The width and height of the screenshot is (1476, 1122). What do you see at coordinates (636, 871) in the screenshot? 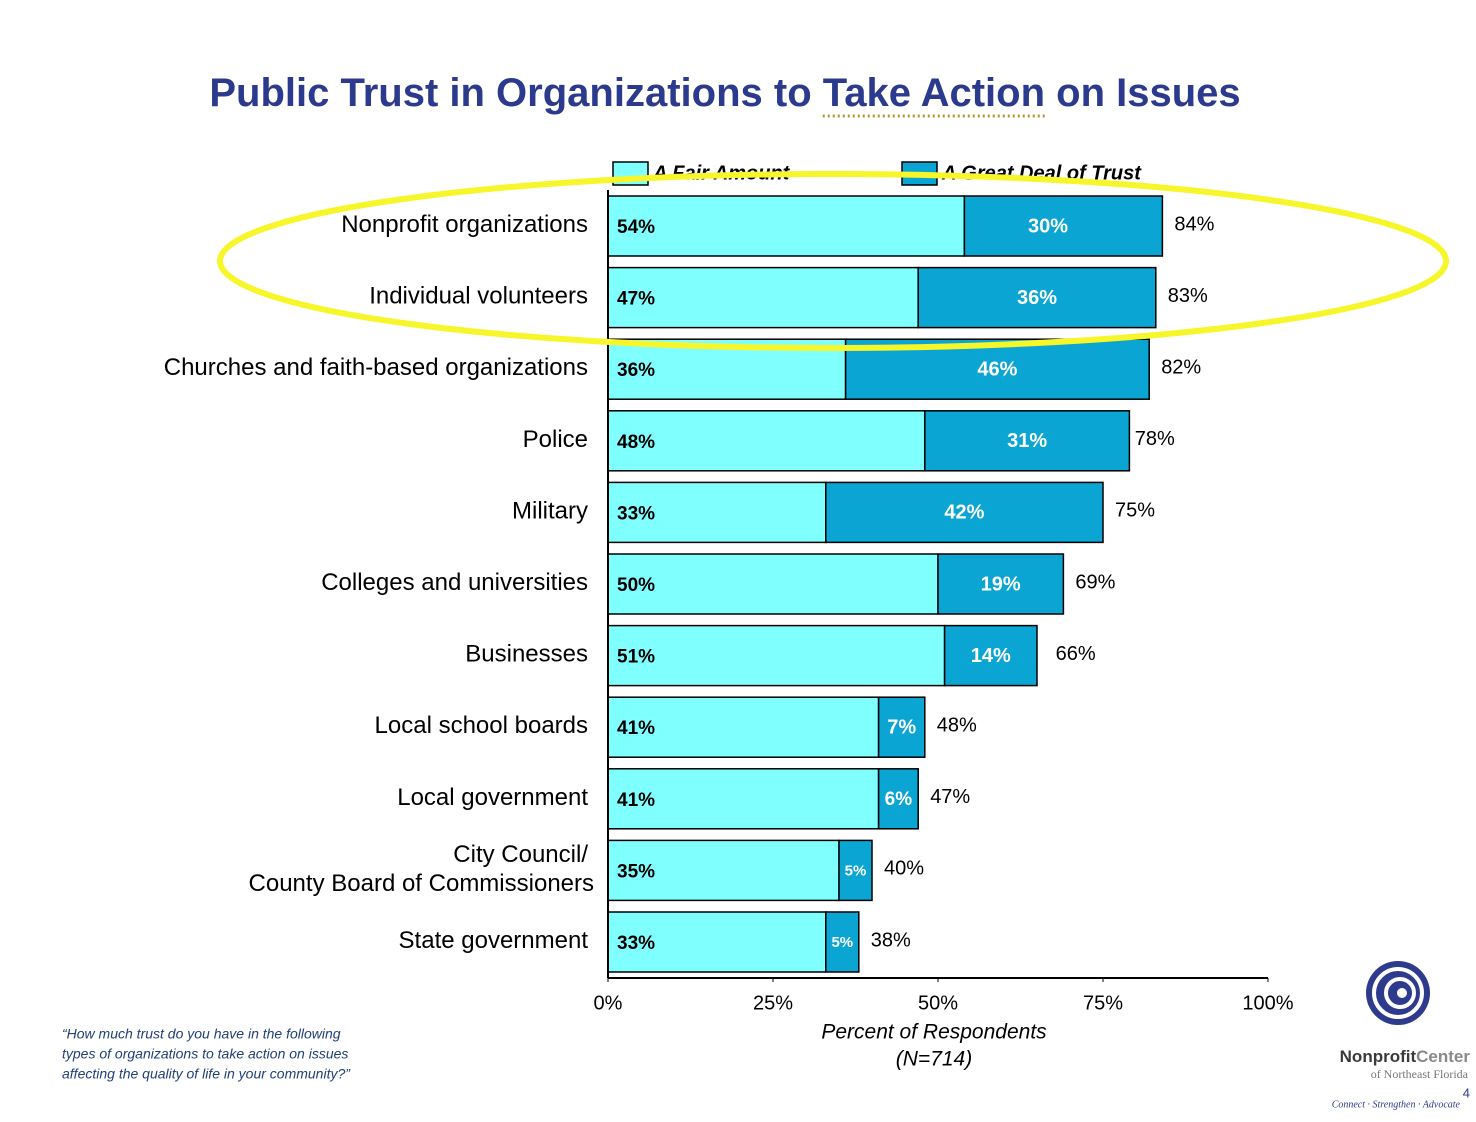
I see `value-label: 35%` at bounding box center [636, 871].